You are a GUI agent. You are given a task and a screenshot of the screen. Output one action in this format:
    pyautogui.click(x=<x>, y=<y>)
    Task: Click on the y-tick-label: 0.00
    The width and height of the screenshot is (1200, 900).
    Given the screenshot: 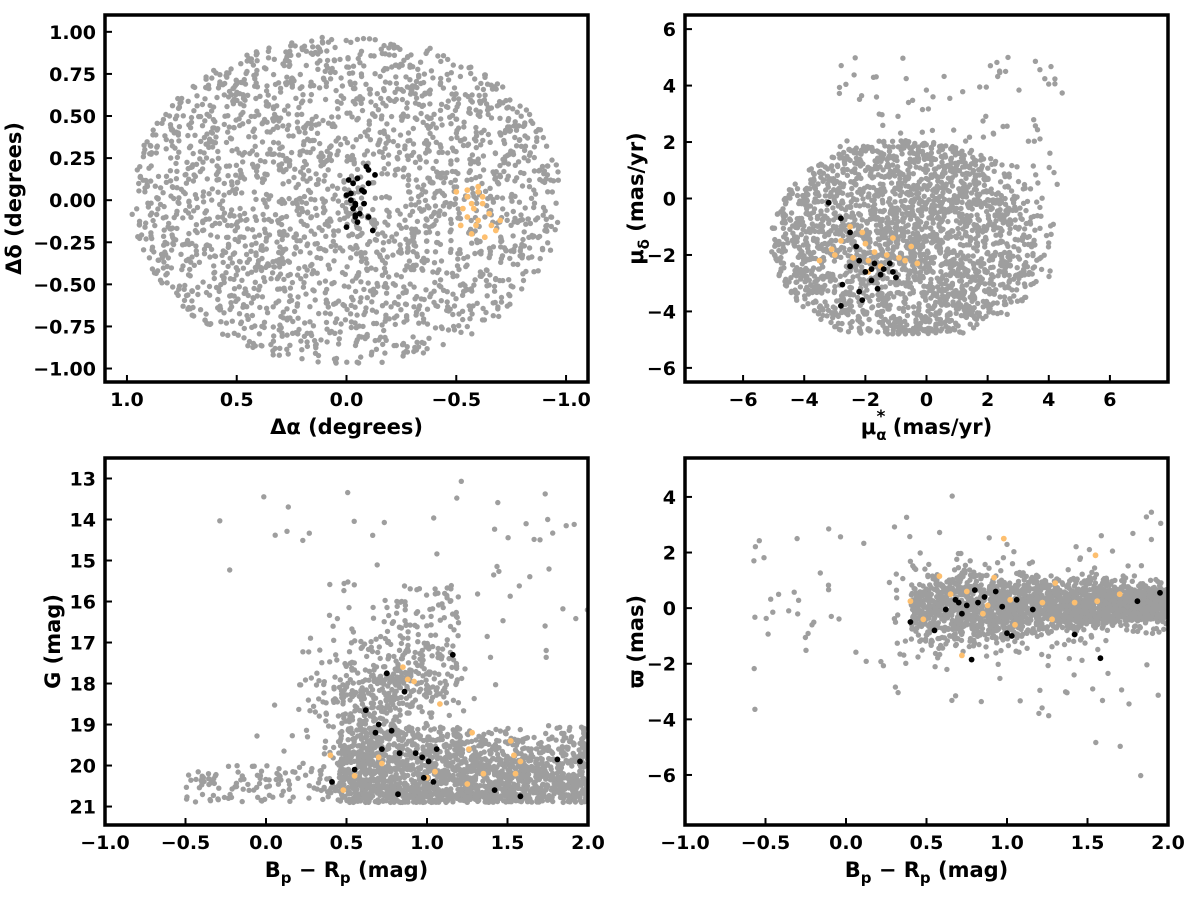 What is the action you would take?
    pyautogui.click(x=72, y=201)
    